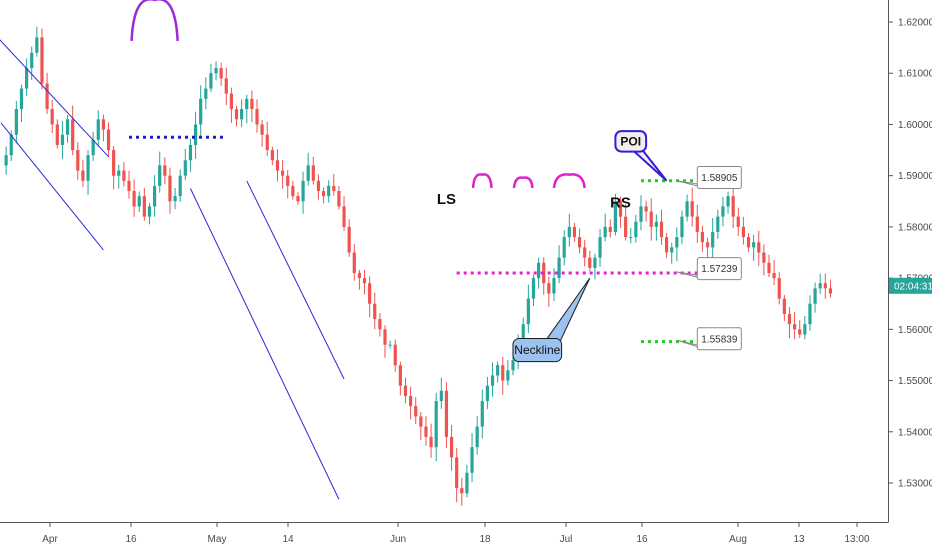 The image size is (932, 550). What do you see at coordinates (719, 269) in the screenshot?
I see `price-tag-box` at bounding box center [719, 269].